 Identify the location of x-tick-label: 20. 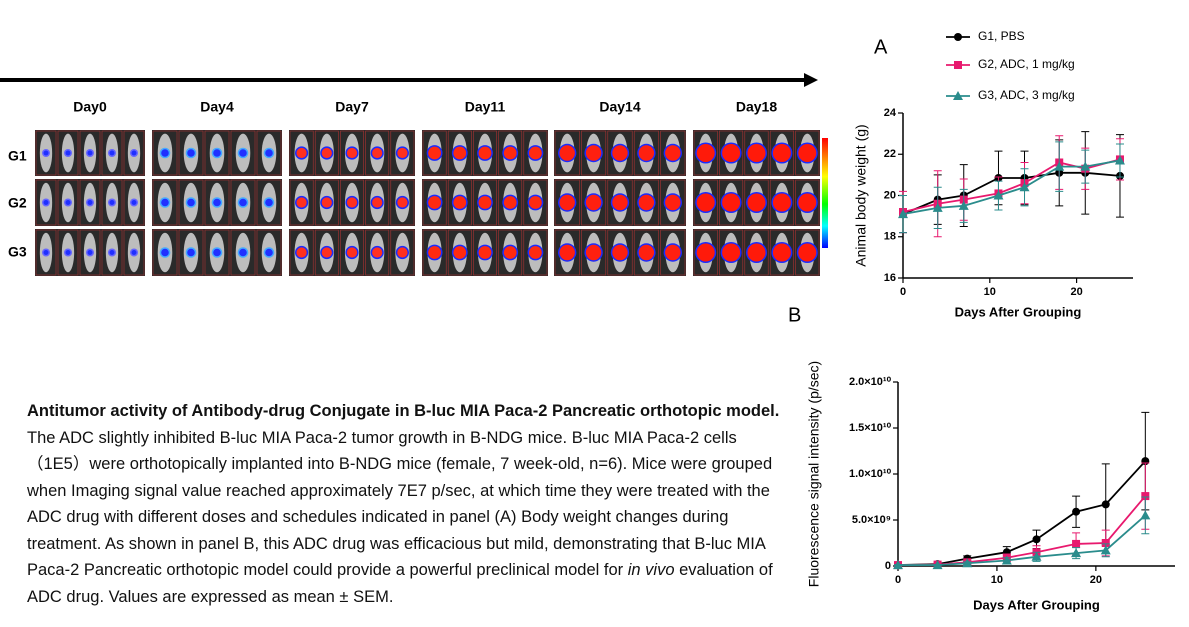
(1076, 292).